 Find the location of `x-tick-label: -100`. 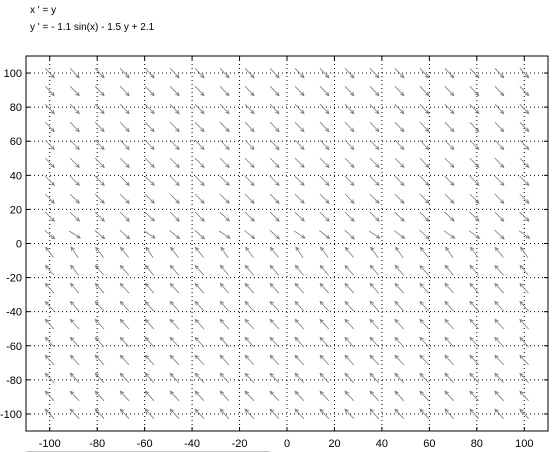

x-tick-label: -100 is located at coordinates (50, 444).